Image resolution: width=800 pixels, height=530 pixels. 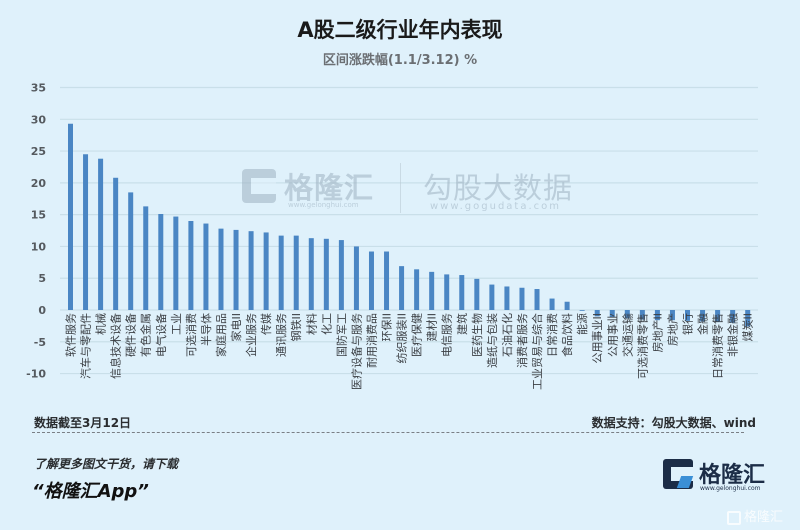 What do you see at coordinates (86, 346) in the screenshot?
I see `x-category-label: 汽车与零配件` at bounding box center [86, 346].